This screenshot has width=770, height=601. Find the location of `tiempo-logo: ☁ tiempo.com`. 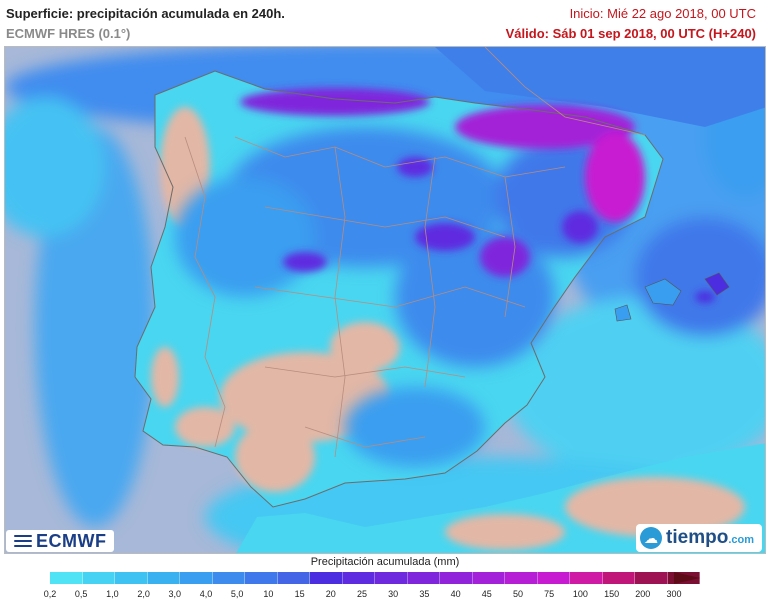

tiempo-logo: ☁ tiempo.com is located at coordinates (699, 538).